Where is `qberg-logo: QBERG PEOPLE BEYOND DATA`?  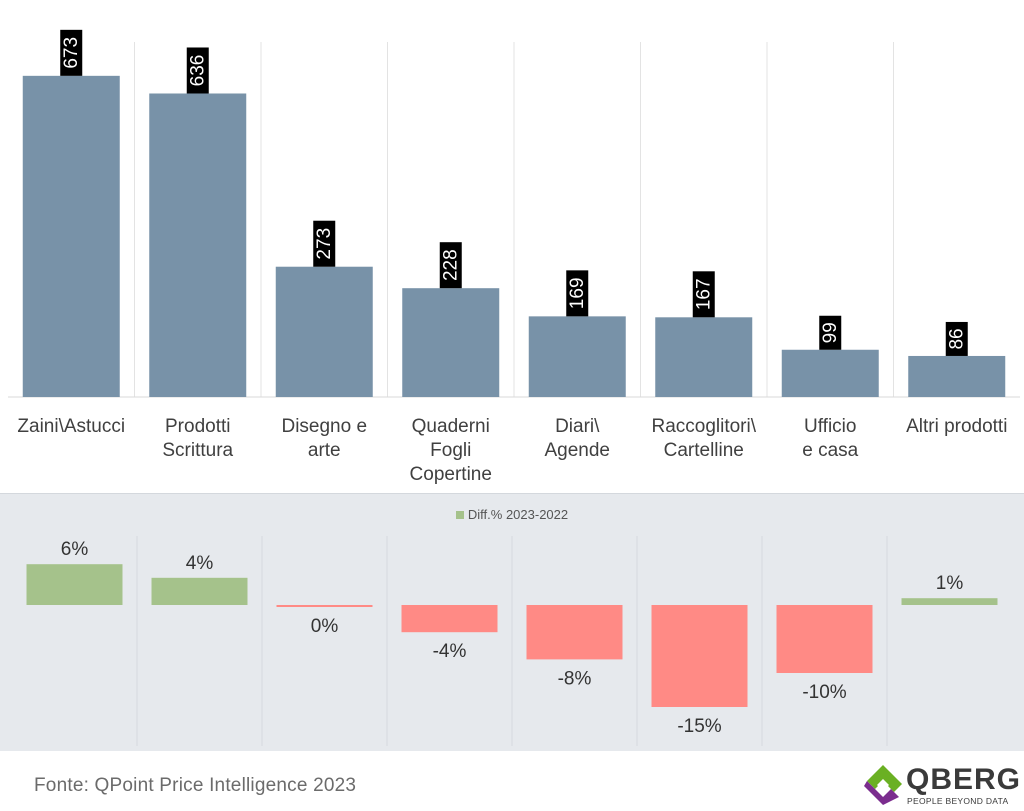 qberg-logo: QBERG PEOPLE BEYOND DATA is located at coordinates (941, 785).